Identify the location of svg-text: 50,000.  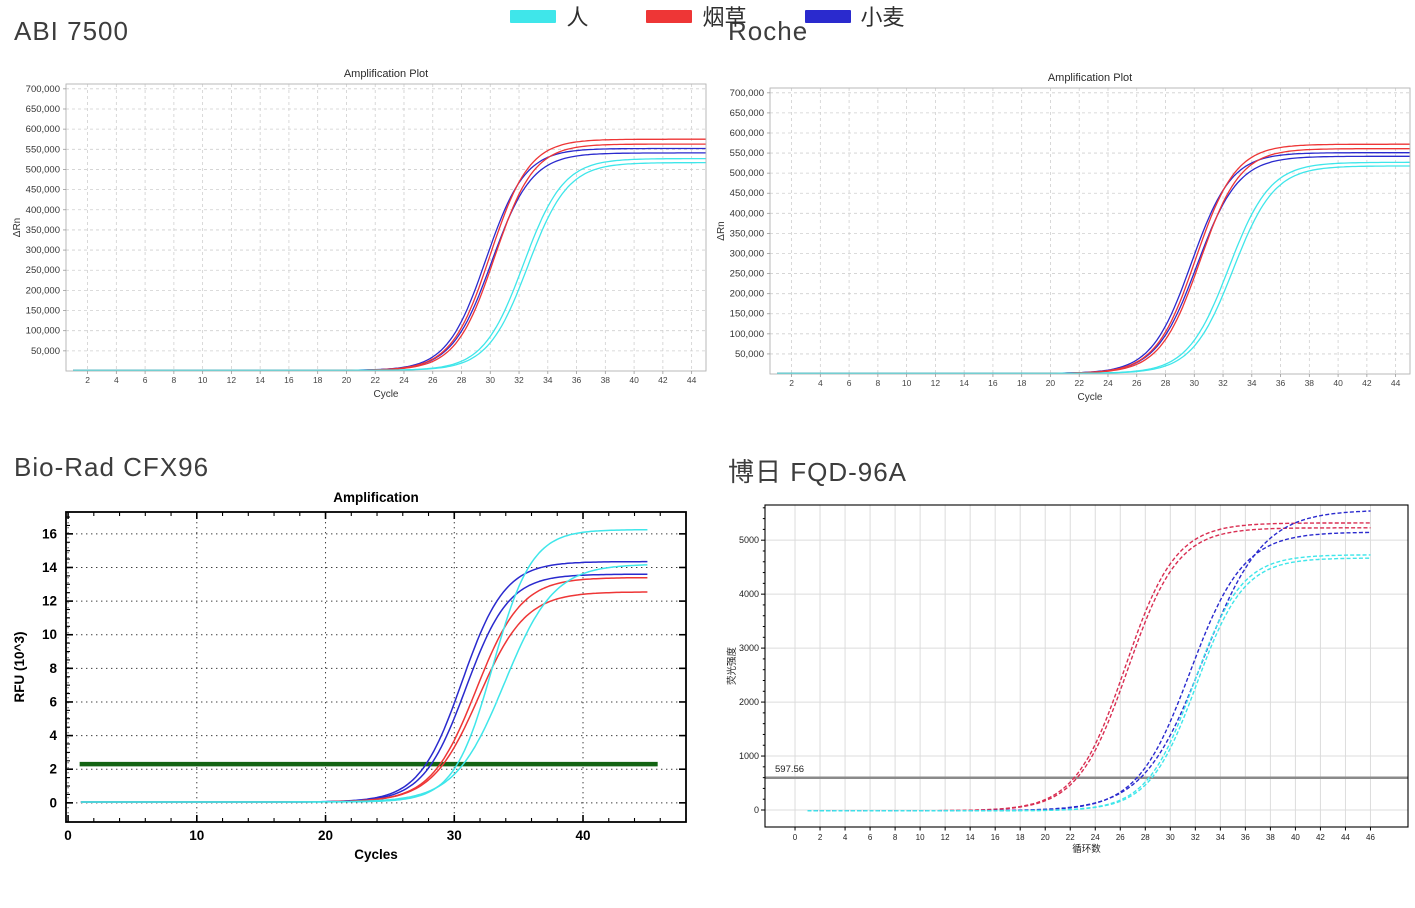
(749, 354).